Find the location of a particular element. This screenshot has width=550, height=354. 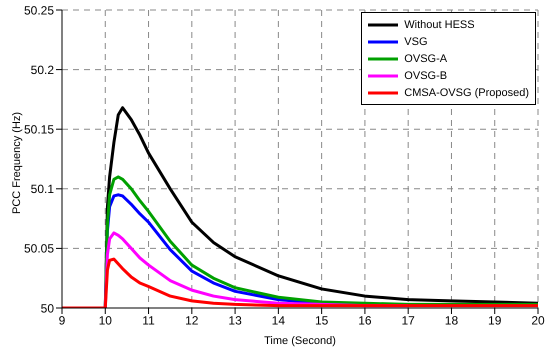

y-tick-label: 50.25 is located at coordinates (39, 10).